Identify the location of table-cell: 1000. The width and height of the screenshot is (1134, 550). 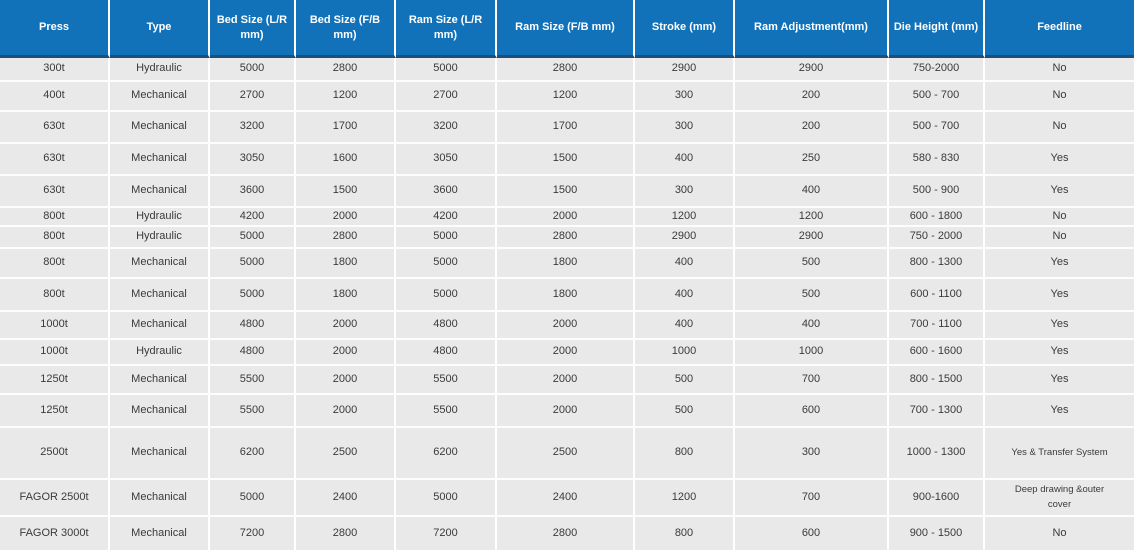
(685, 353).